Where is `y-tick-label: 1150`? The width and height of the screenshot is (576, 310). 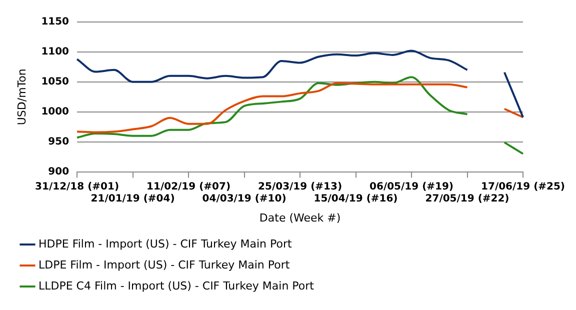 y-tick-label: 1150 is located at coordinates (55, 22).